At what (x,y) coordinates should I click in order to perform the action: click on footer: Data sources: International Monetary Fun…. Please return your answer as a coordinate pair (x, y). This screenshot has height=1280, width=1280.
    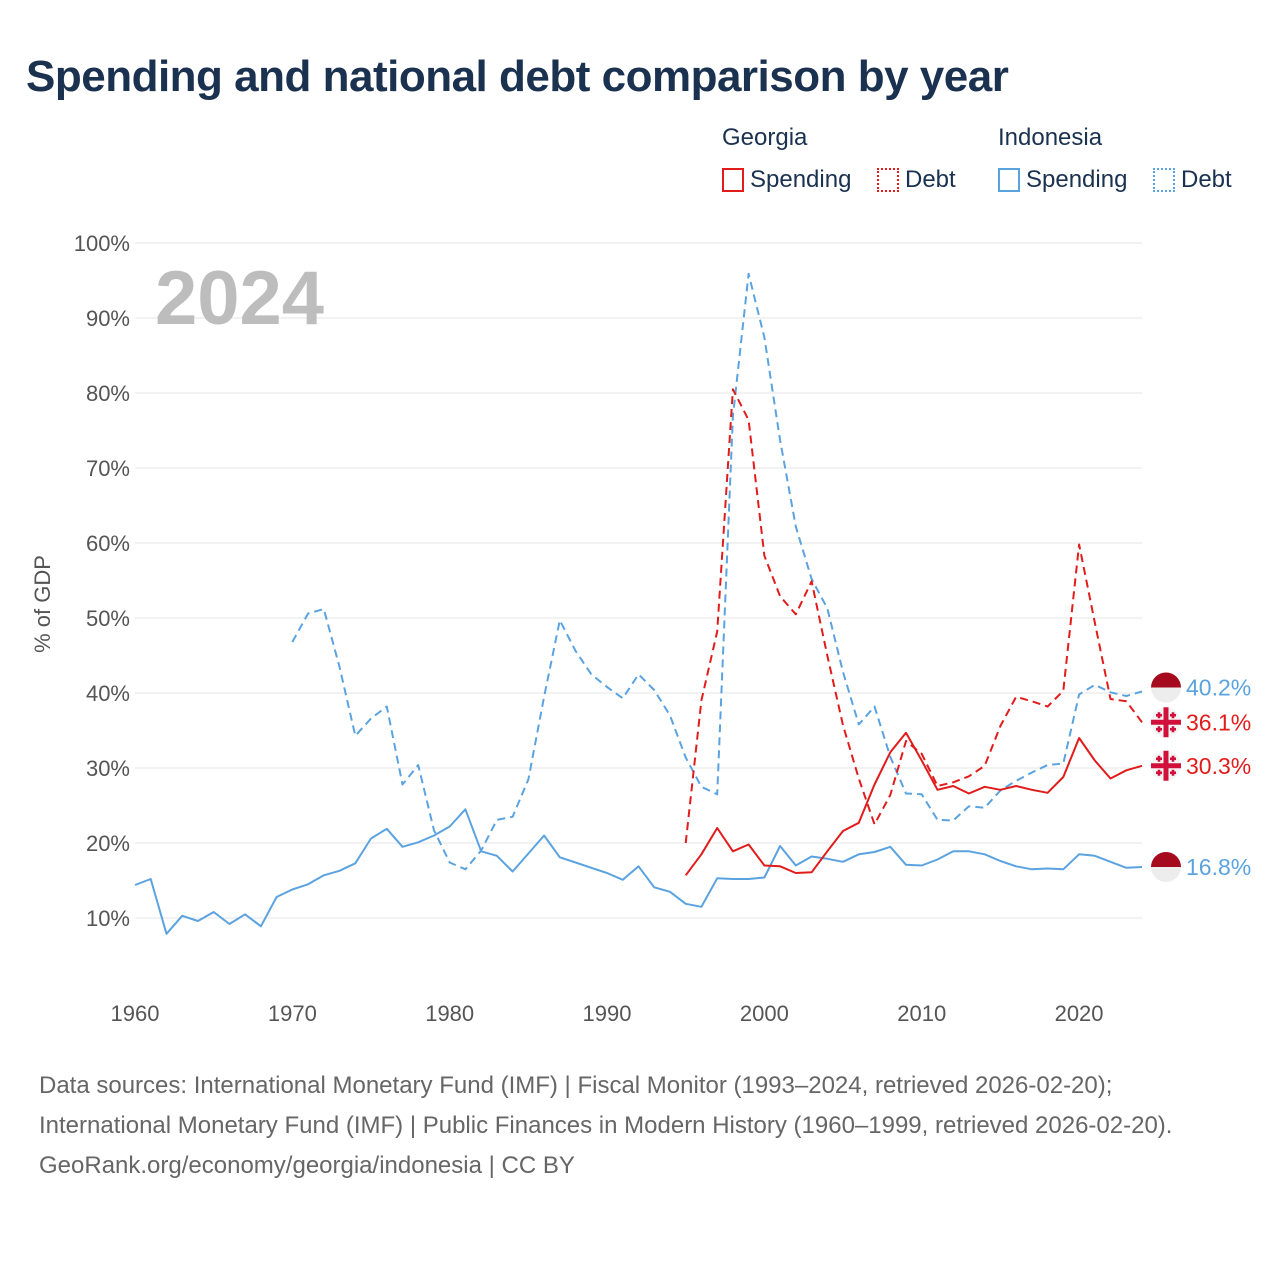
    Looking at the image, I should click on (639, 1126).